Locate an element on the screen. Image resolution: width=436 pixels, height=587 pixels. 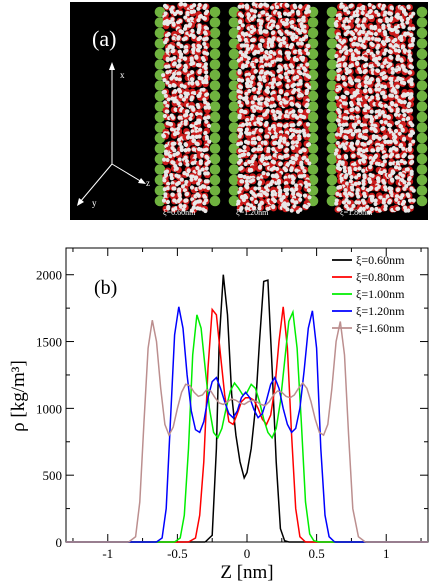
snapshot-caption-2: ξ=1.20nm is located at coordinates (252, 212).